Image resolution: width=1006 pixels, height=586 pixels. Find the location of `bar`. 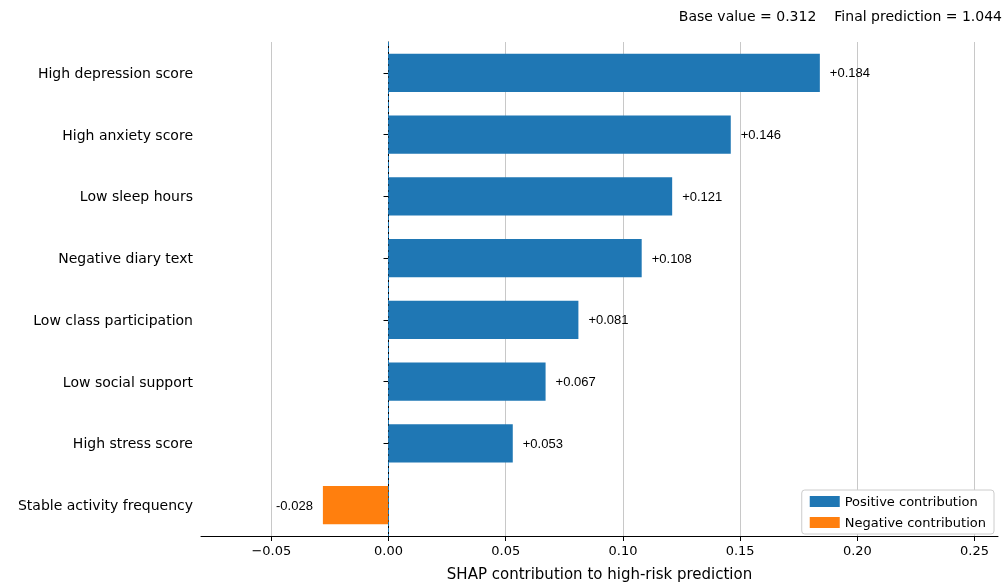

bar is located at coordinates (355, 505).